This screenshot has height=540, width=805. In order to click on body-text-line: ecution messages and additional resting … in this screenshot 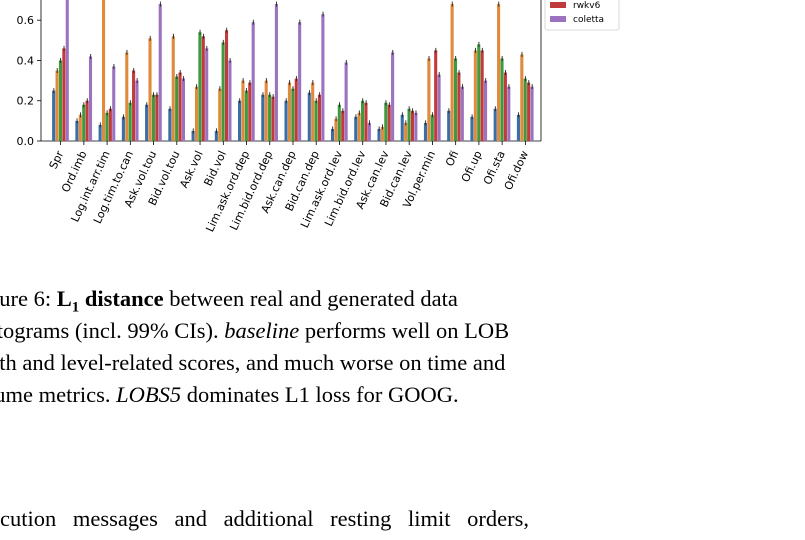, I will do `click(265, 518)`.